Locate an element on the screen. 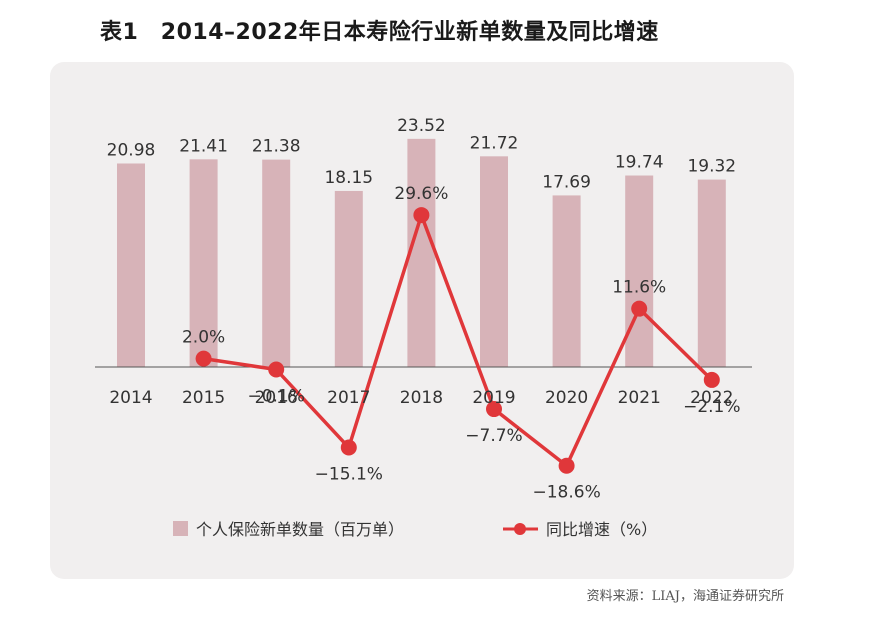 The height and width of the screenshot is (629, 870). growth-value-label: −2.1% is located at coordinates (711, 407).